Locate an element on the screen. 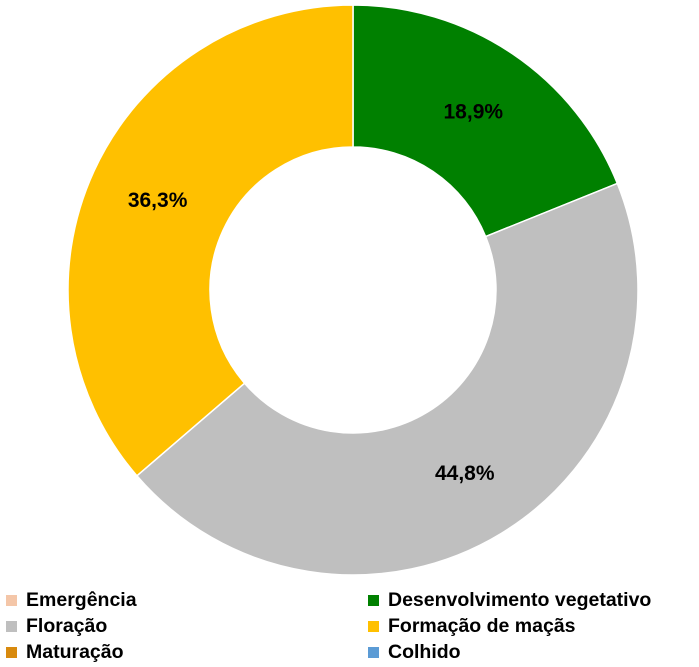  legend-label: Formação de maçãs is located at coordinates (482, 625).